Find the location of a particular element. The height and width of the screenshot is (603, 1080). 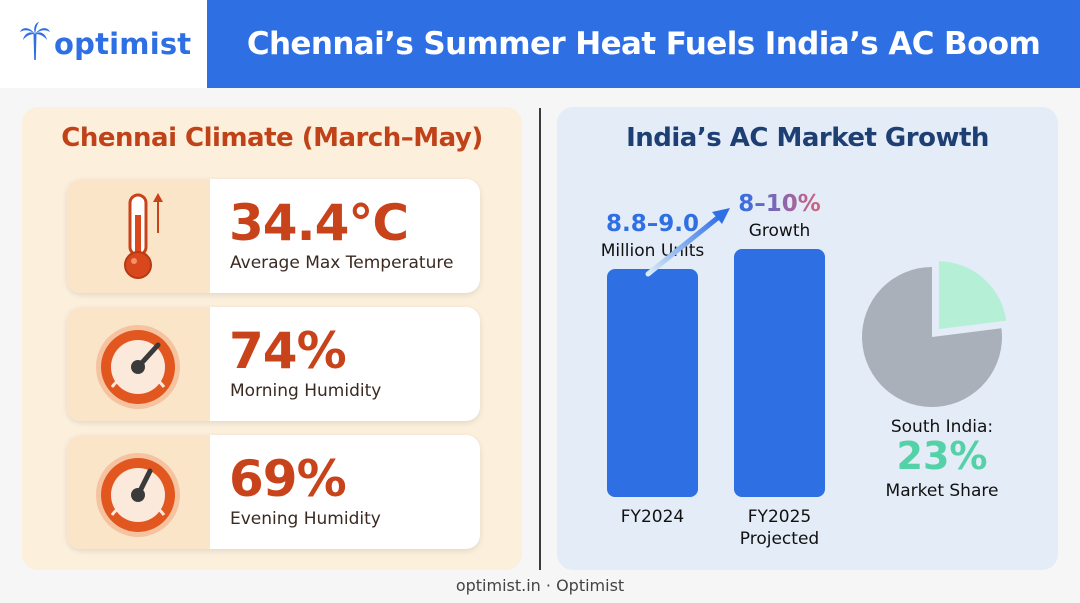

temperature-card: 34.4°C Average Max Temperature is located at coordinates (273, 236).